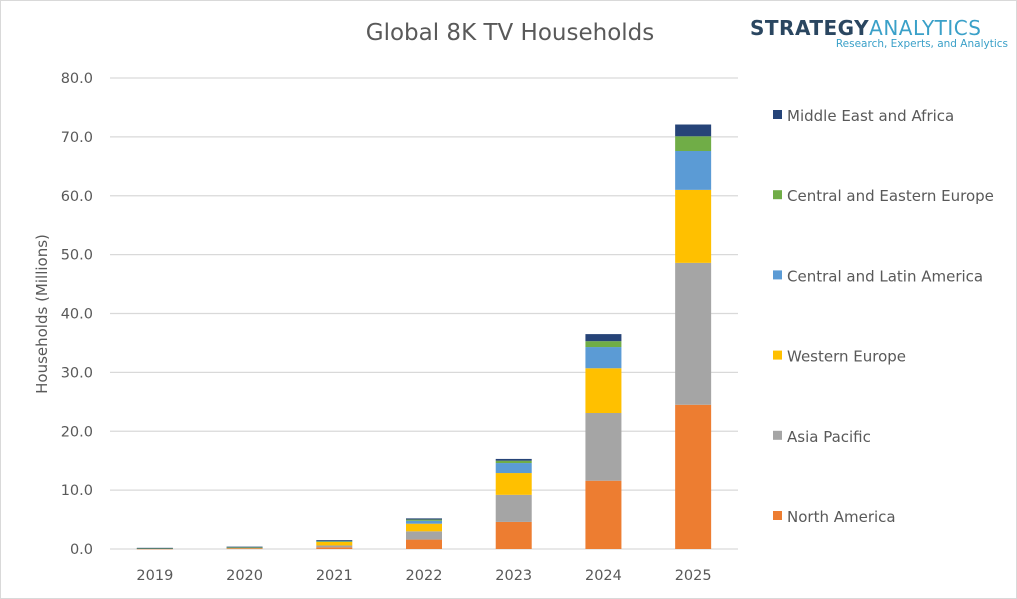  I want to click on legend-item: Central and Eastern Europe, so click(883, 196).